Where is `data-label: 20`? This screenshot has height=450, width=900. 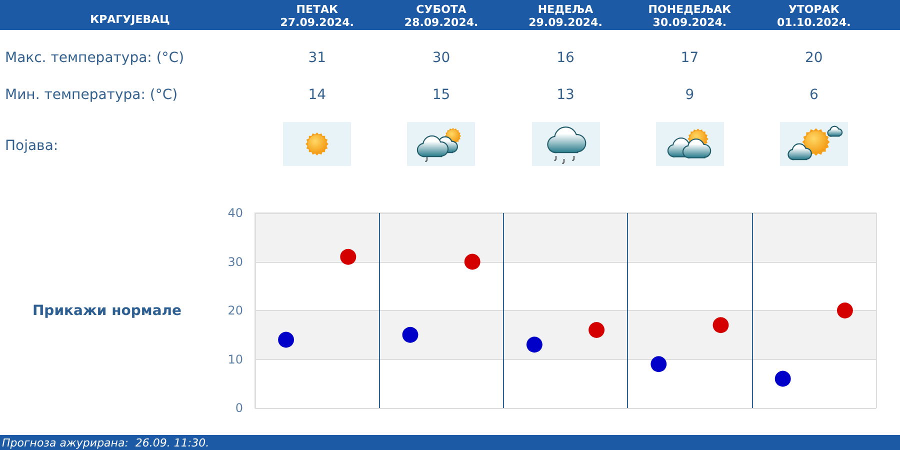 data-label: 20 is located at coordinates (813, 58).